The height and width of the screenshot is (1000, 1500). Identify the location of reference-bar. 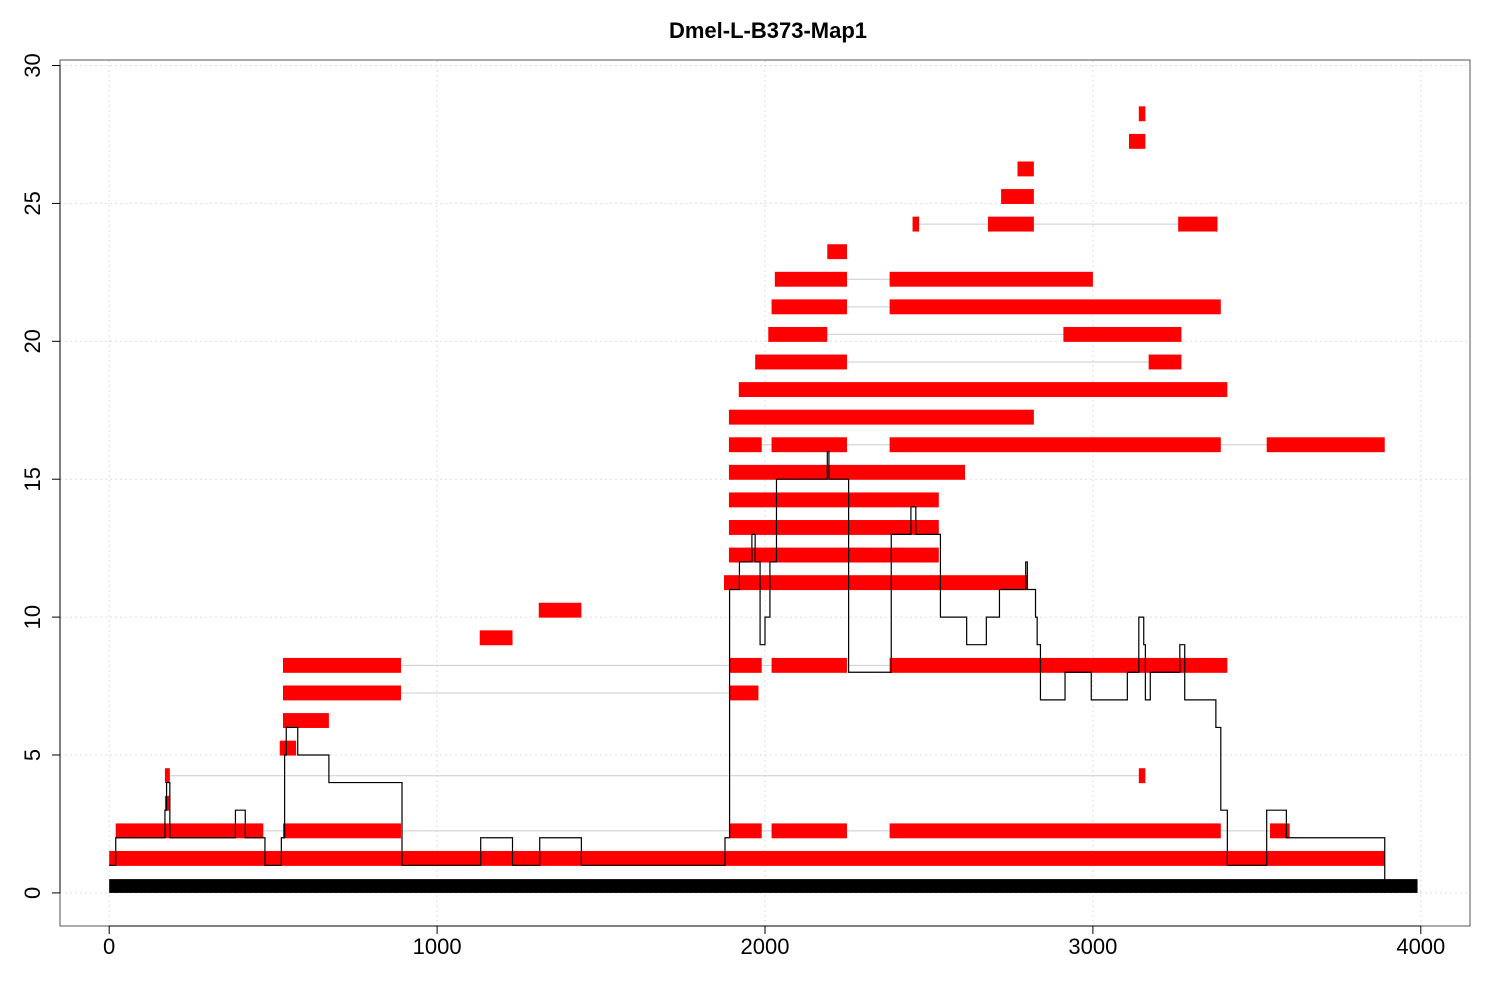
(763, 886).